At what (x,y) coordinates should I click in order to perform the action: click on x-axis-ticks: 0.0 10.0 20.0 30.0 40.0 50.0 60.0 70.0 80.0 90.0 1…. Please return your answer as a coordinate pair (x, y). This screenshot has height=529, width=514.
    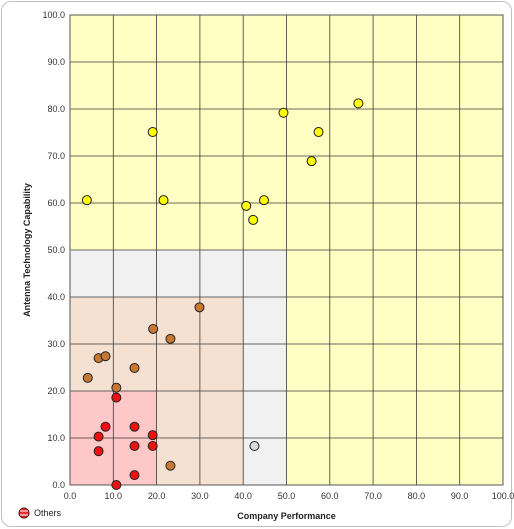
    Looking at the image, I should click on (289, 496).